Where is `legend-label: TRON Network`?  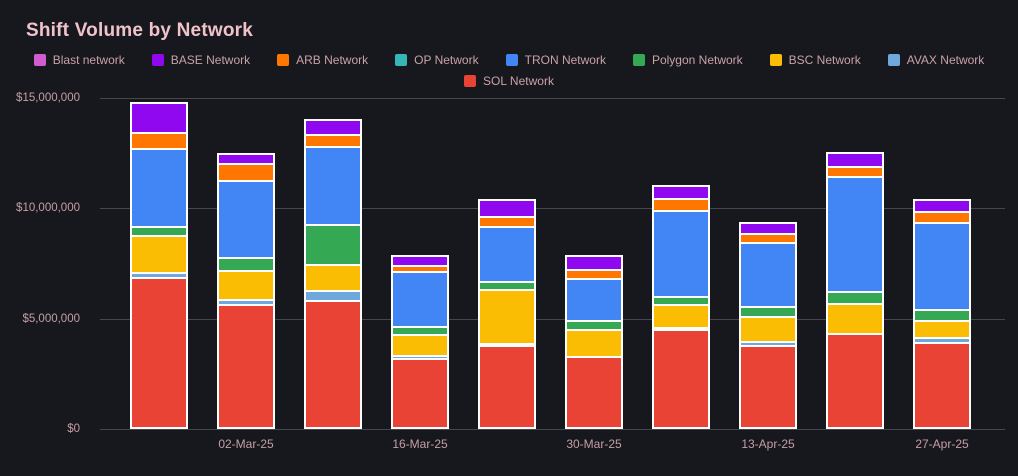 legend-label: TRON Network is located at coordinates (565, 60).